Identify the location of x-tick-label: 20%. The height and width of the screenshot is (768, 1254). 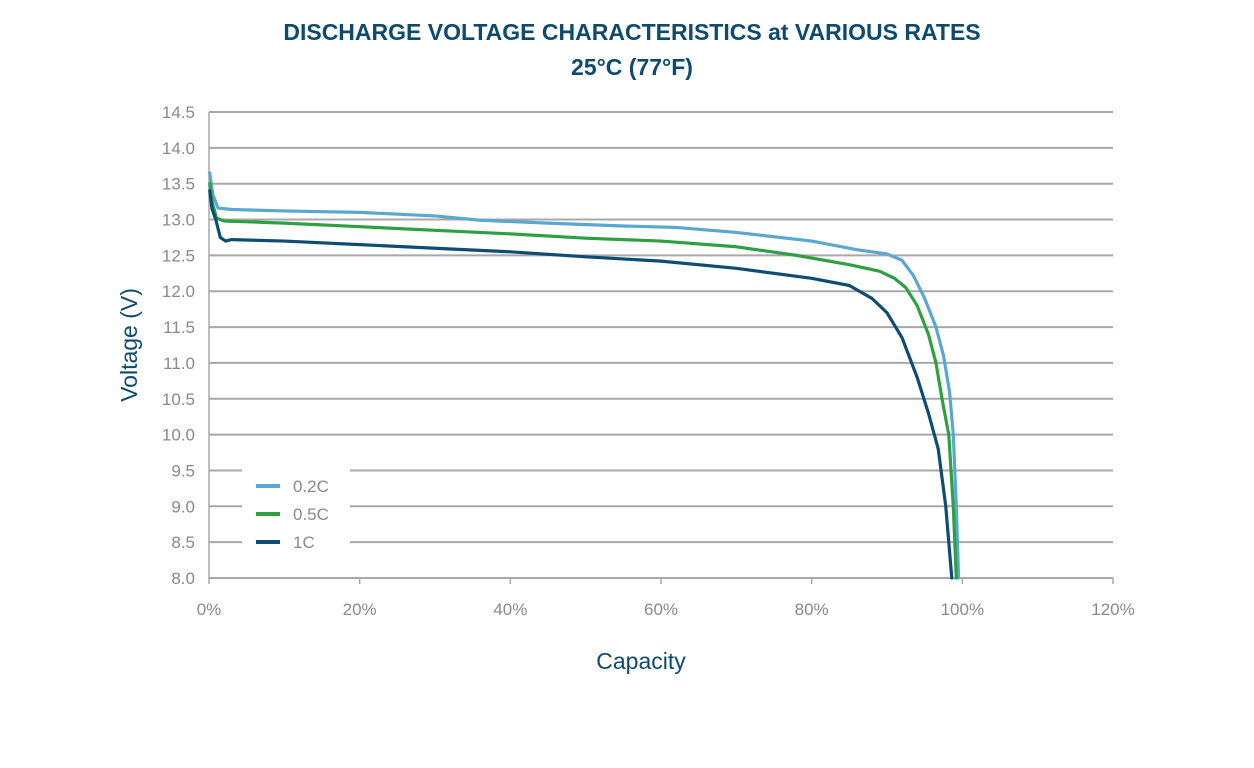
(360, 609).